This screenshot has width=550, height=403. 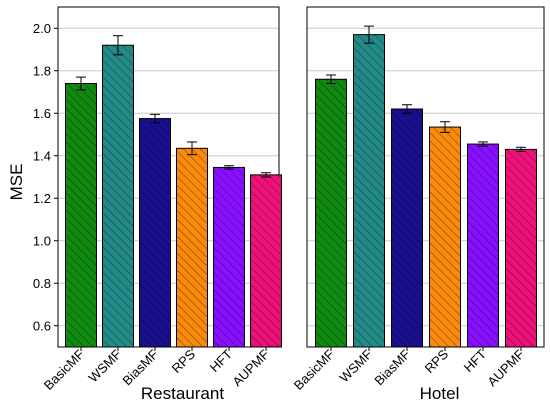 What do you see at coordinates (42, 28) in the screenshot?
I see `y-tick-label: 2.0` at bounding box center [42, 28].